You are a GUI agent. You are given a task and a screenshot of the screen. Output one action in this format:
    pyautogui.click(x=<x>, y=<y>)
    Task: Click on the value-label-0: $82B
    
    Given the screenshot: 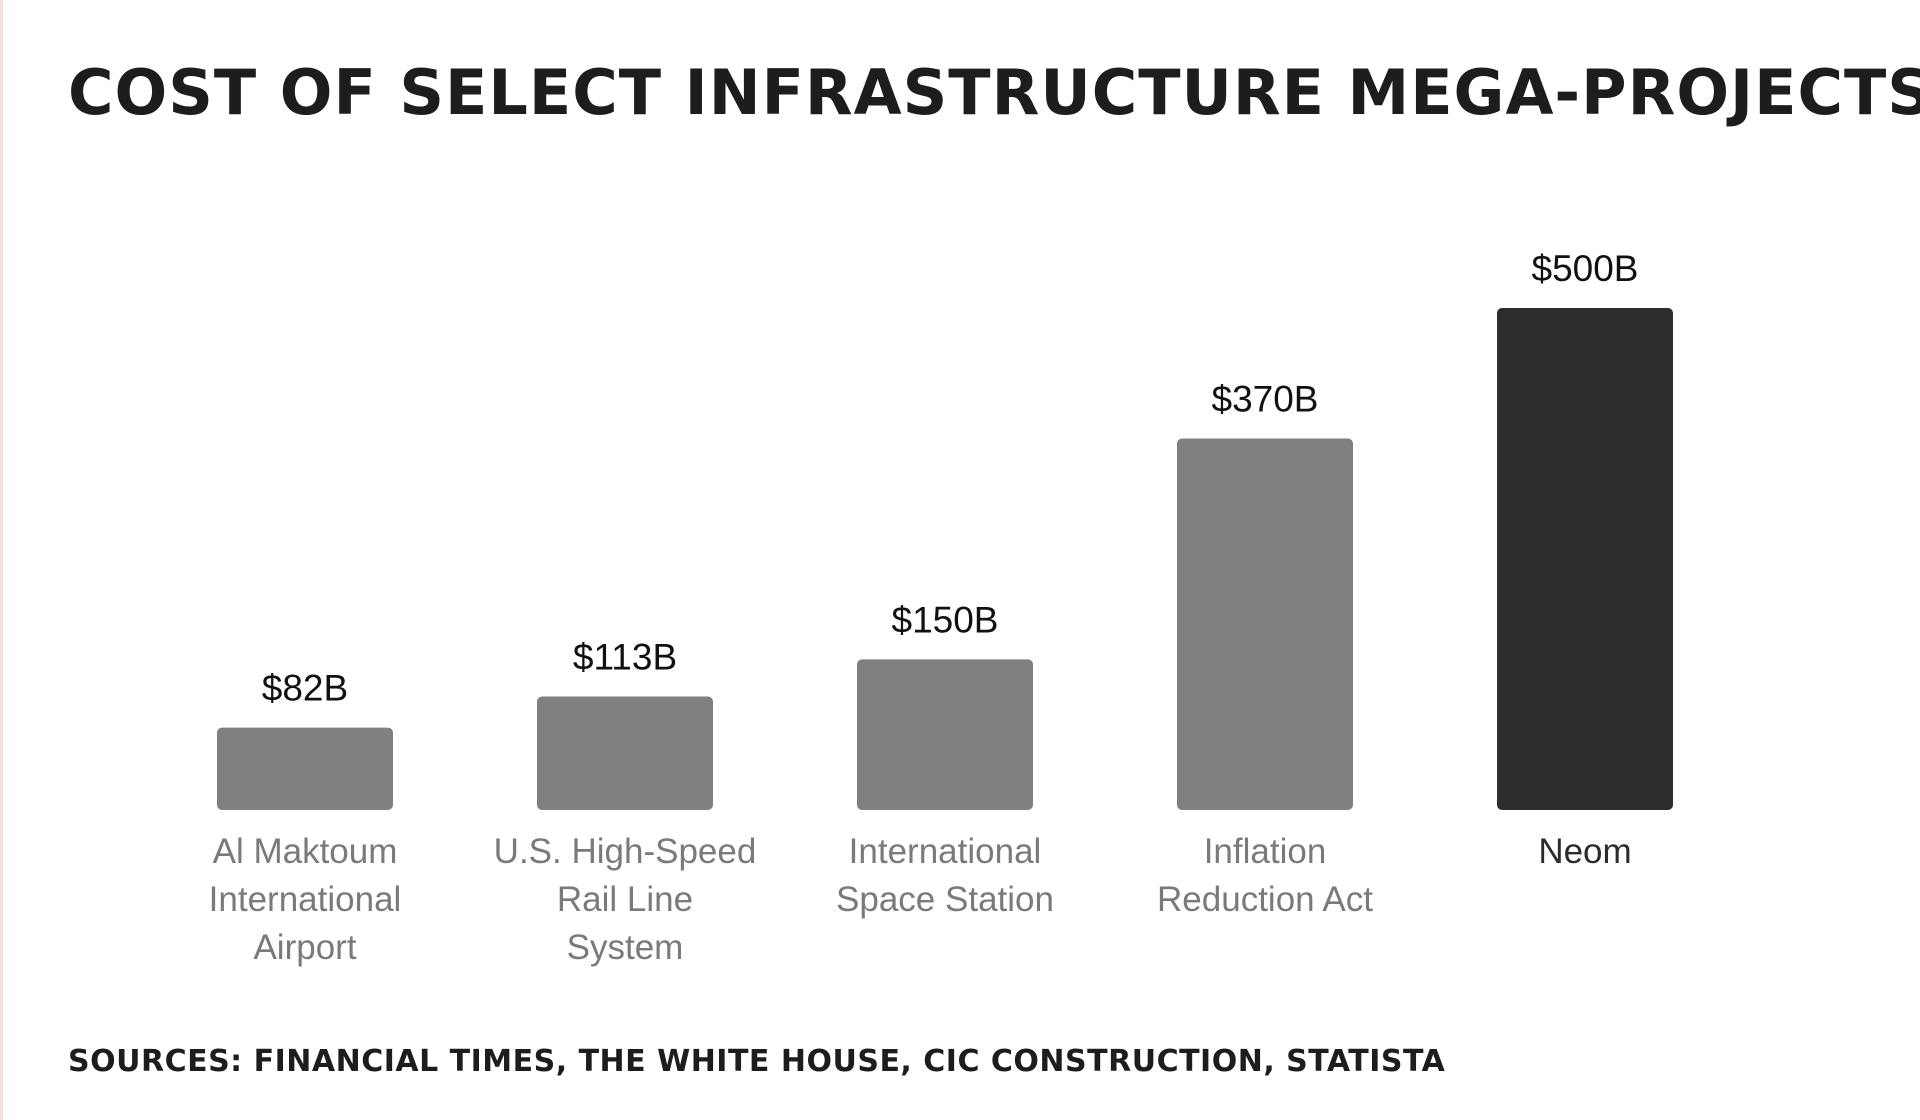 What is the action you would take?
    pyautogui.click(x=305, y=688)
    